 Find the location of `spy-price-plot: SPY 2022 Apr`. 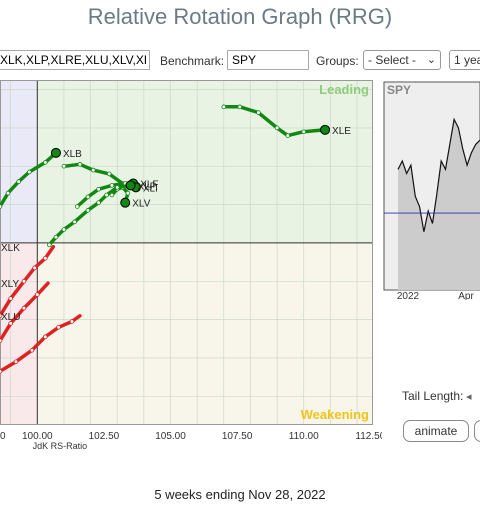

spy-price-plot: SPY 2022 Apr is located at coordinates (431, 191).